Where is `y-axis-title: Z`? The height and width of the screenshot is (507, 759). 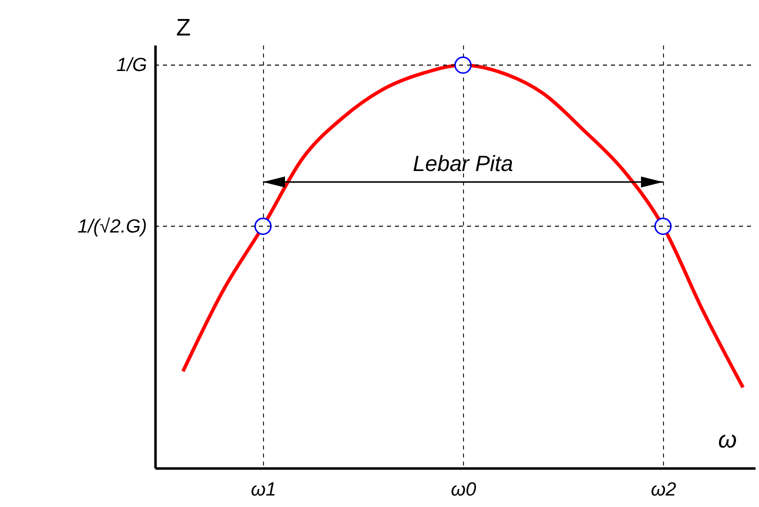 y-axis-title: Z is located at coordinates (183, 28).